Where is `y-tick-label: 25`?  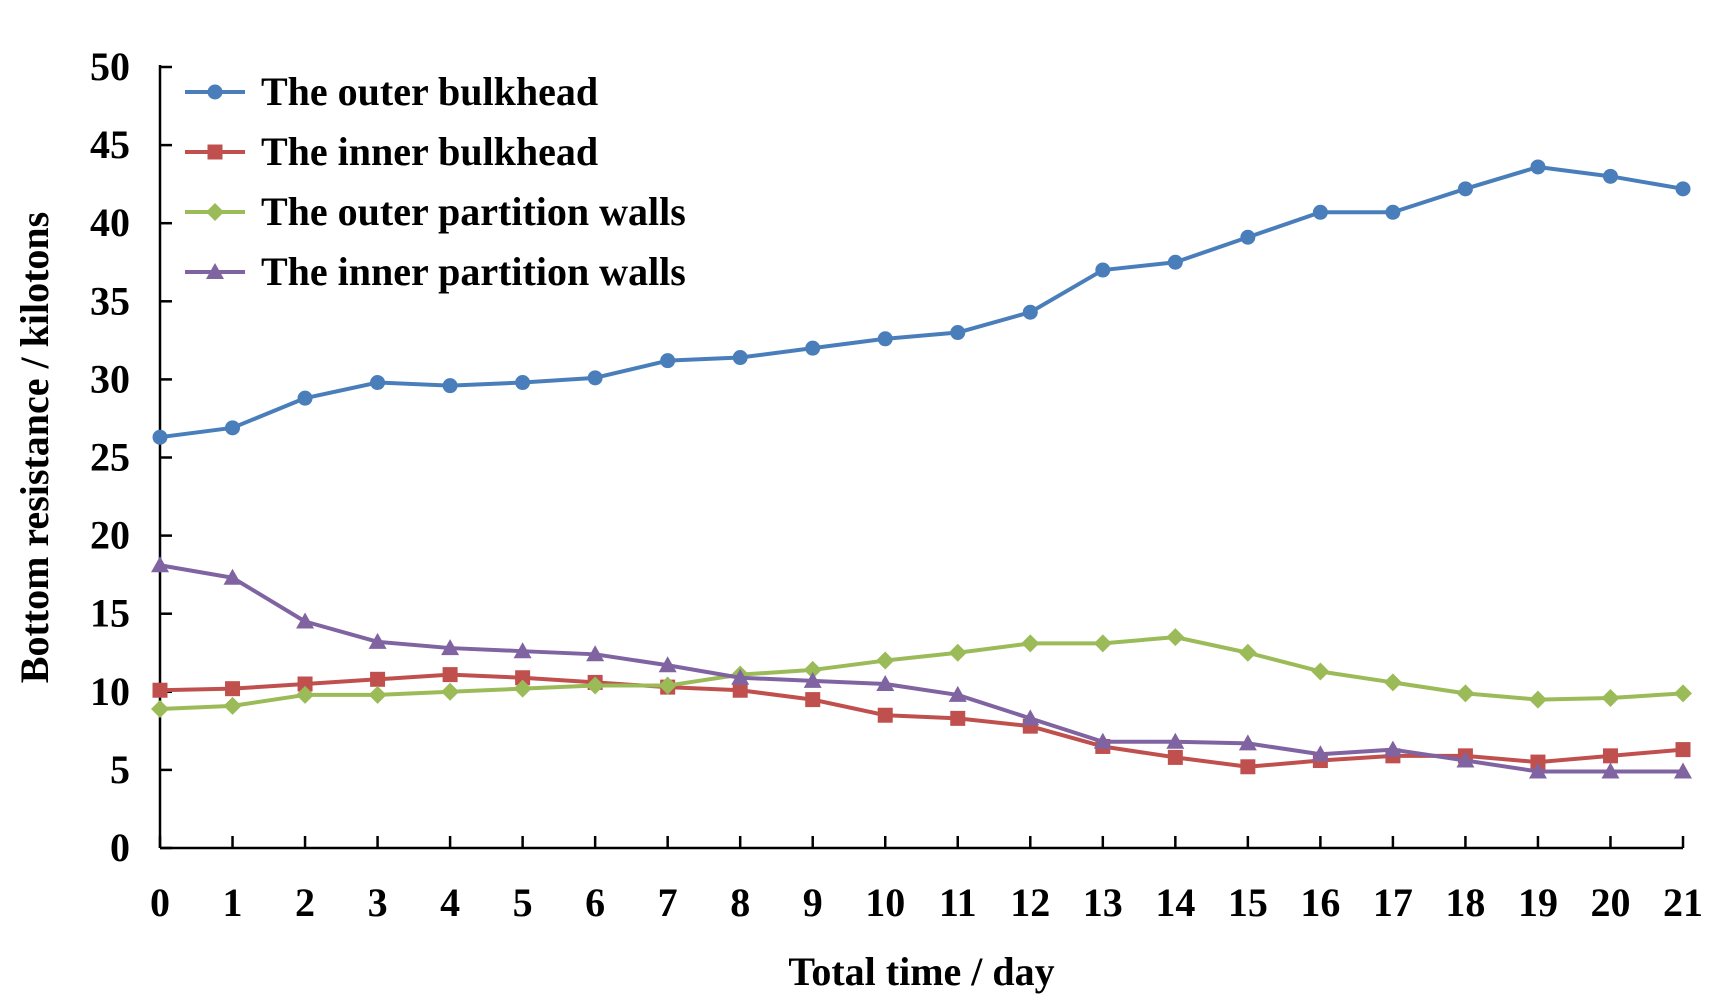 y-tick-label: 25 is located at coordinates (110, 457).